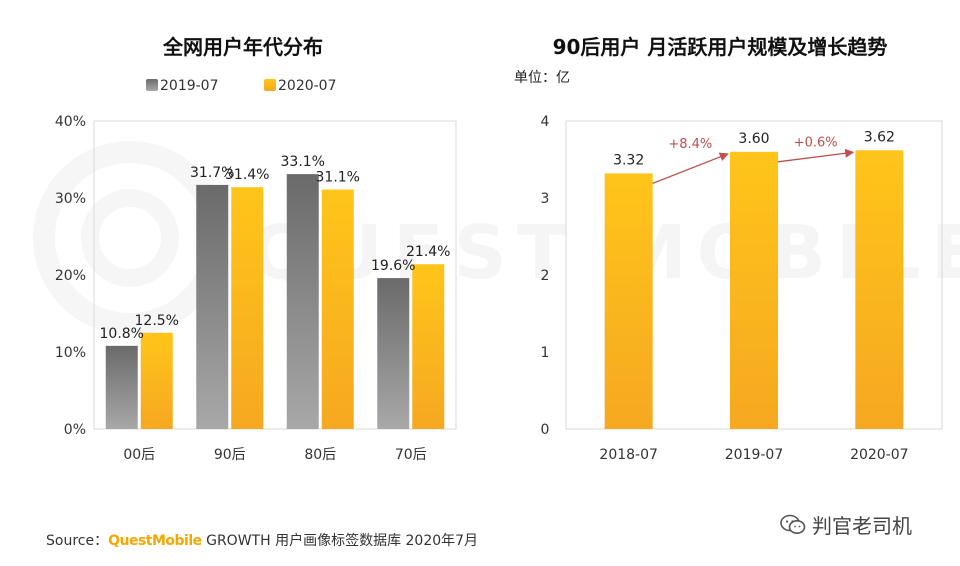 This screenshot has width=960, height=566. Describe the element at coordinates (338, 178) in the screenshot. I see `left-data-label: 31.1%` at that location.